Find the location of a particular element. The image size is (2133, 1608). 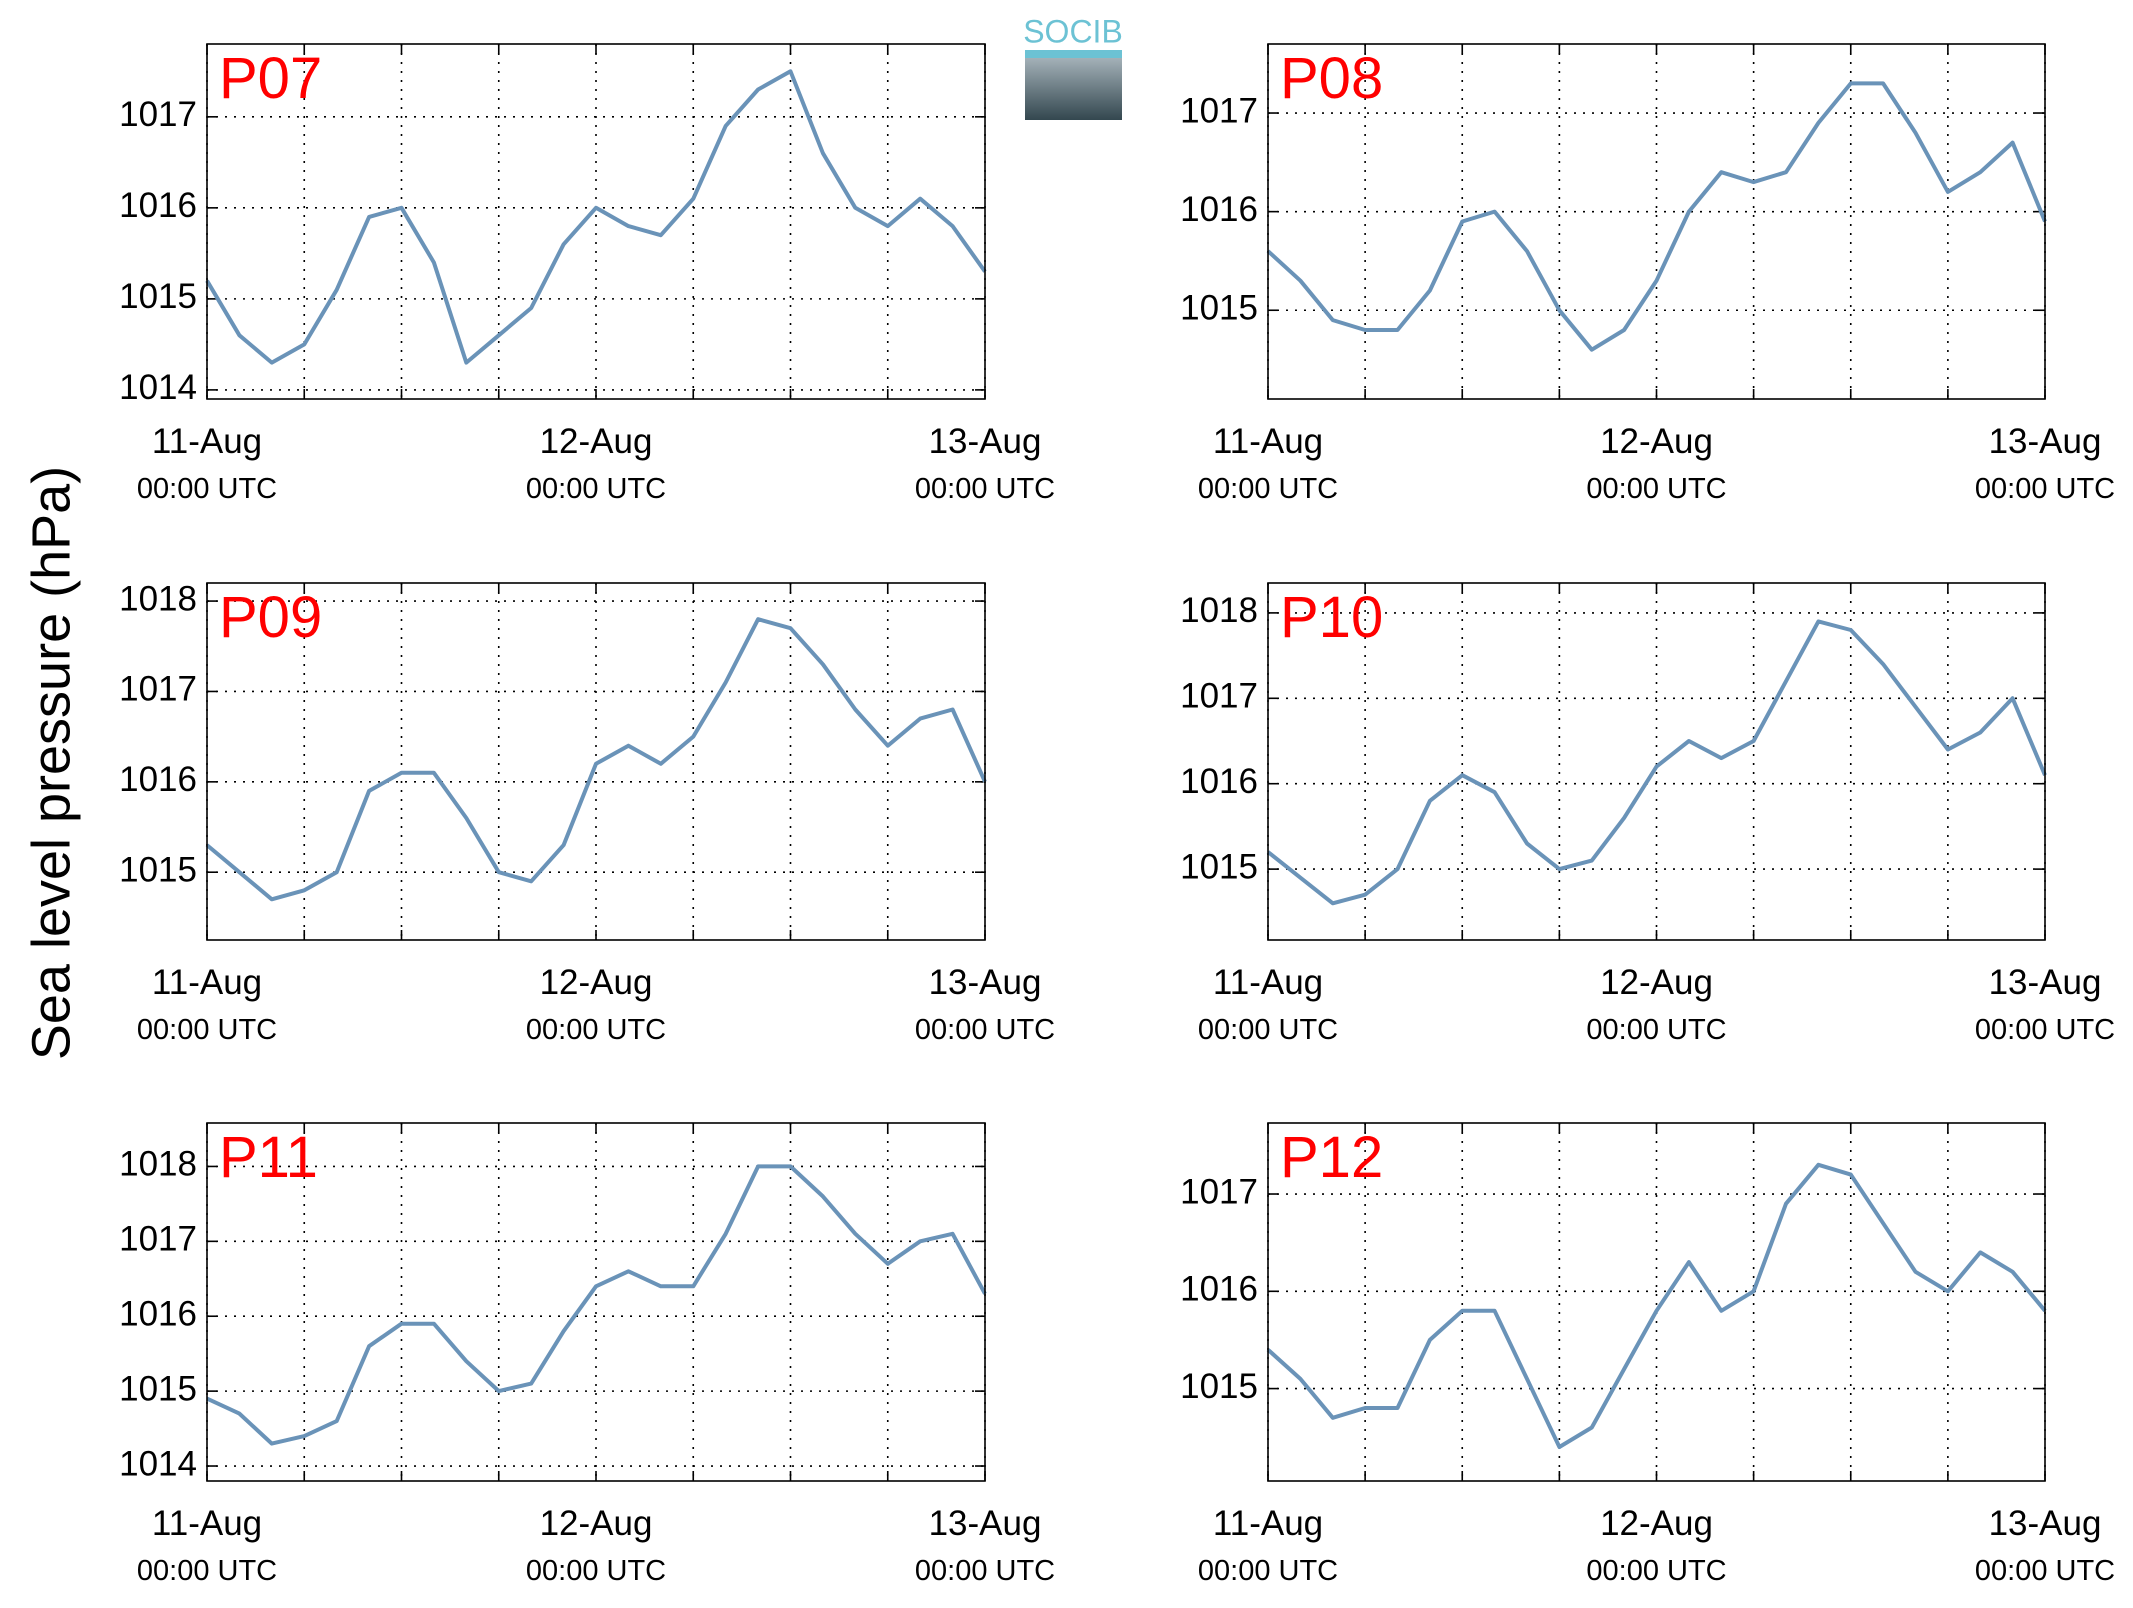

subplot-title: P11 is located at coordinates (268, 1157).